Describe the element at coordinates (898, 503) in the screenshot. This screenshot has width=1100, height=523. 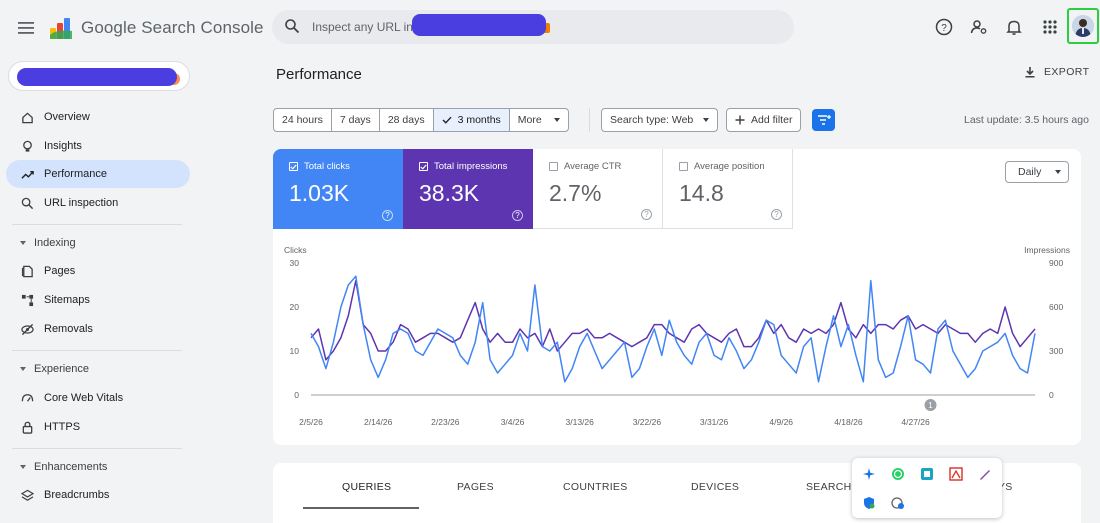
I see `info-extension-icon` at that location.